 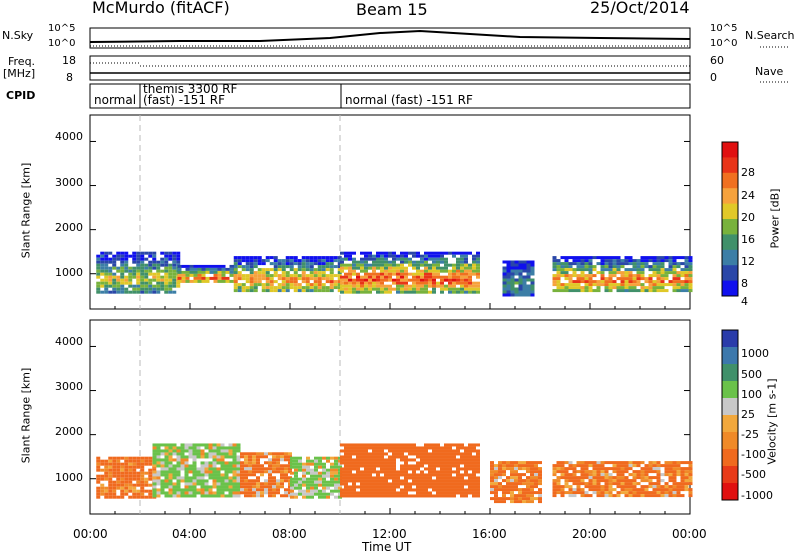 What do you see at coordinates (161, 8) in the screenshot?
I see `station-title: McMurdo (fitACF)` at bounding box center [161, 8].